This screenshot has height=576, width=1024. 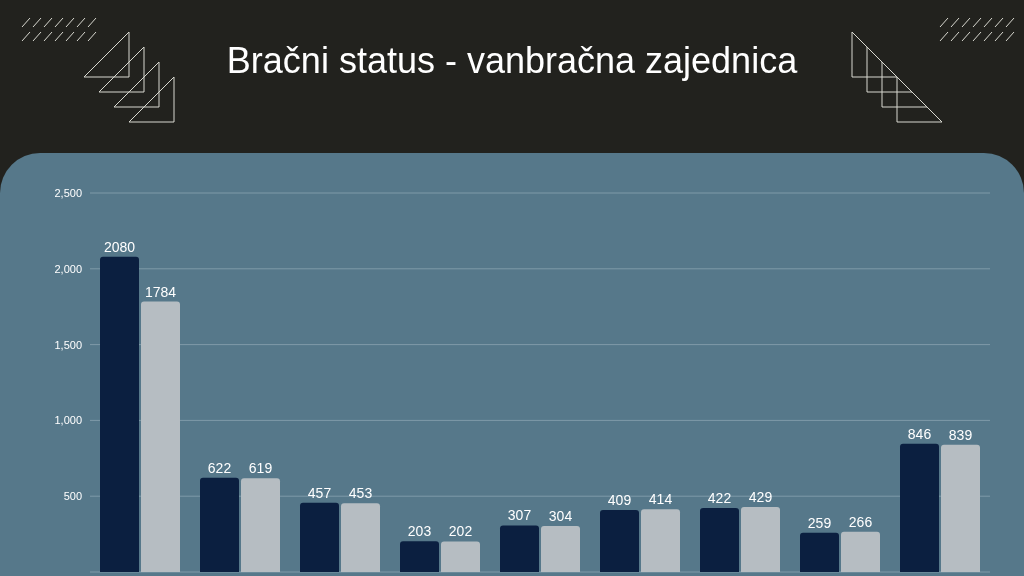 What do you see at coordinates (460, 531) in the screenshot?
I see `data-label: 202` at bounding box center [460, 531].